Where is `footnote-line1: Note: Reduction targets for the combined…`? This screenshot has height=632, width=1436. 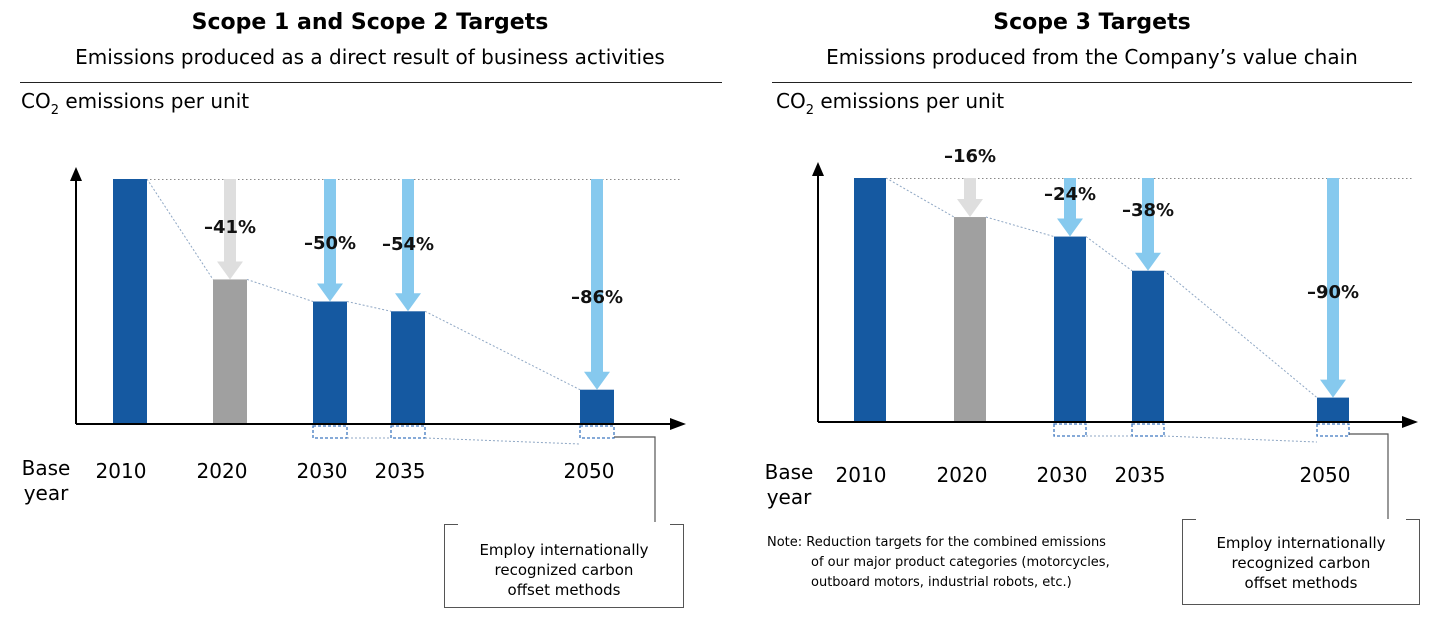 footnote-line1: Note: Reduction targets for the combined… is located at coordinates (936, 542).